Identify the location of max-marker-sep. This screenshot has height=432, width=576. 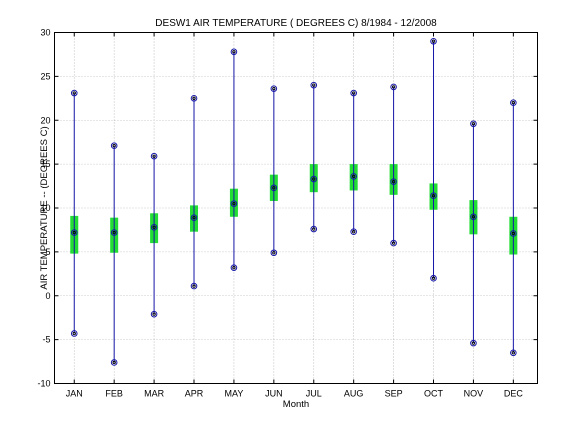
(393, 87).